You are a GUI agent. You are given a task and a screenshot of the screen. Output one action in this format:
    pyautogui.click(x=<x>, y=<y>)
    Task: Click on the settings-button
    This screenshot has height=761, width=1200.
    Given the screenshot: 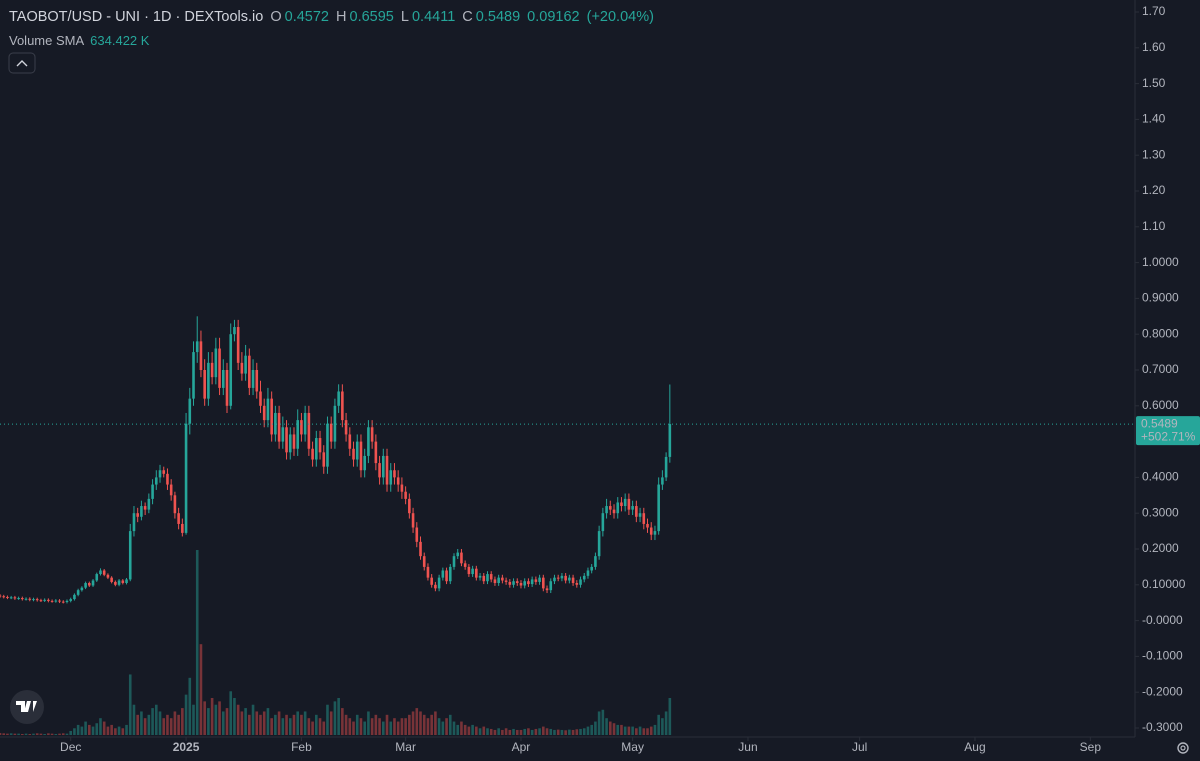 What is the action you would take?
    pyautogui.click(x=1183, y=748)
    